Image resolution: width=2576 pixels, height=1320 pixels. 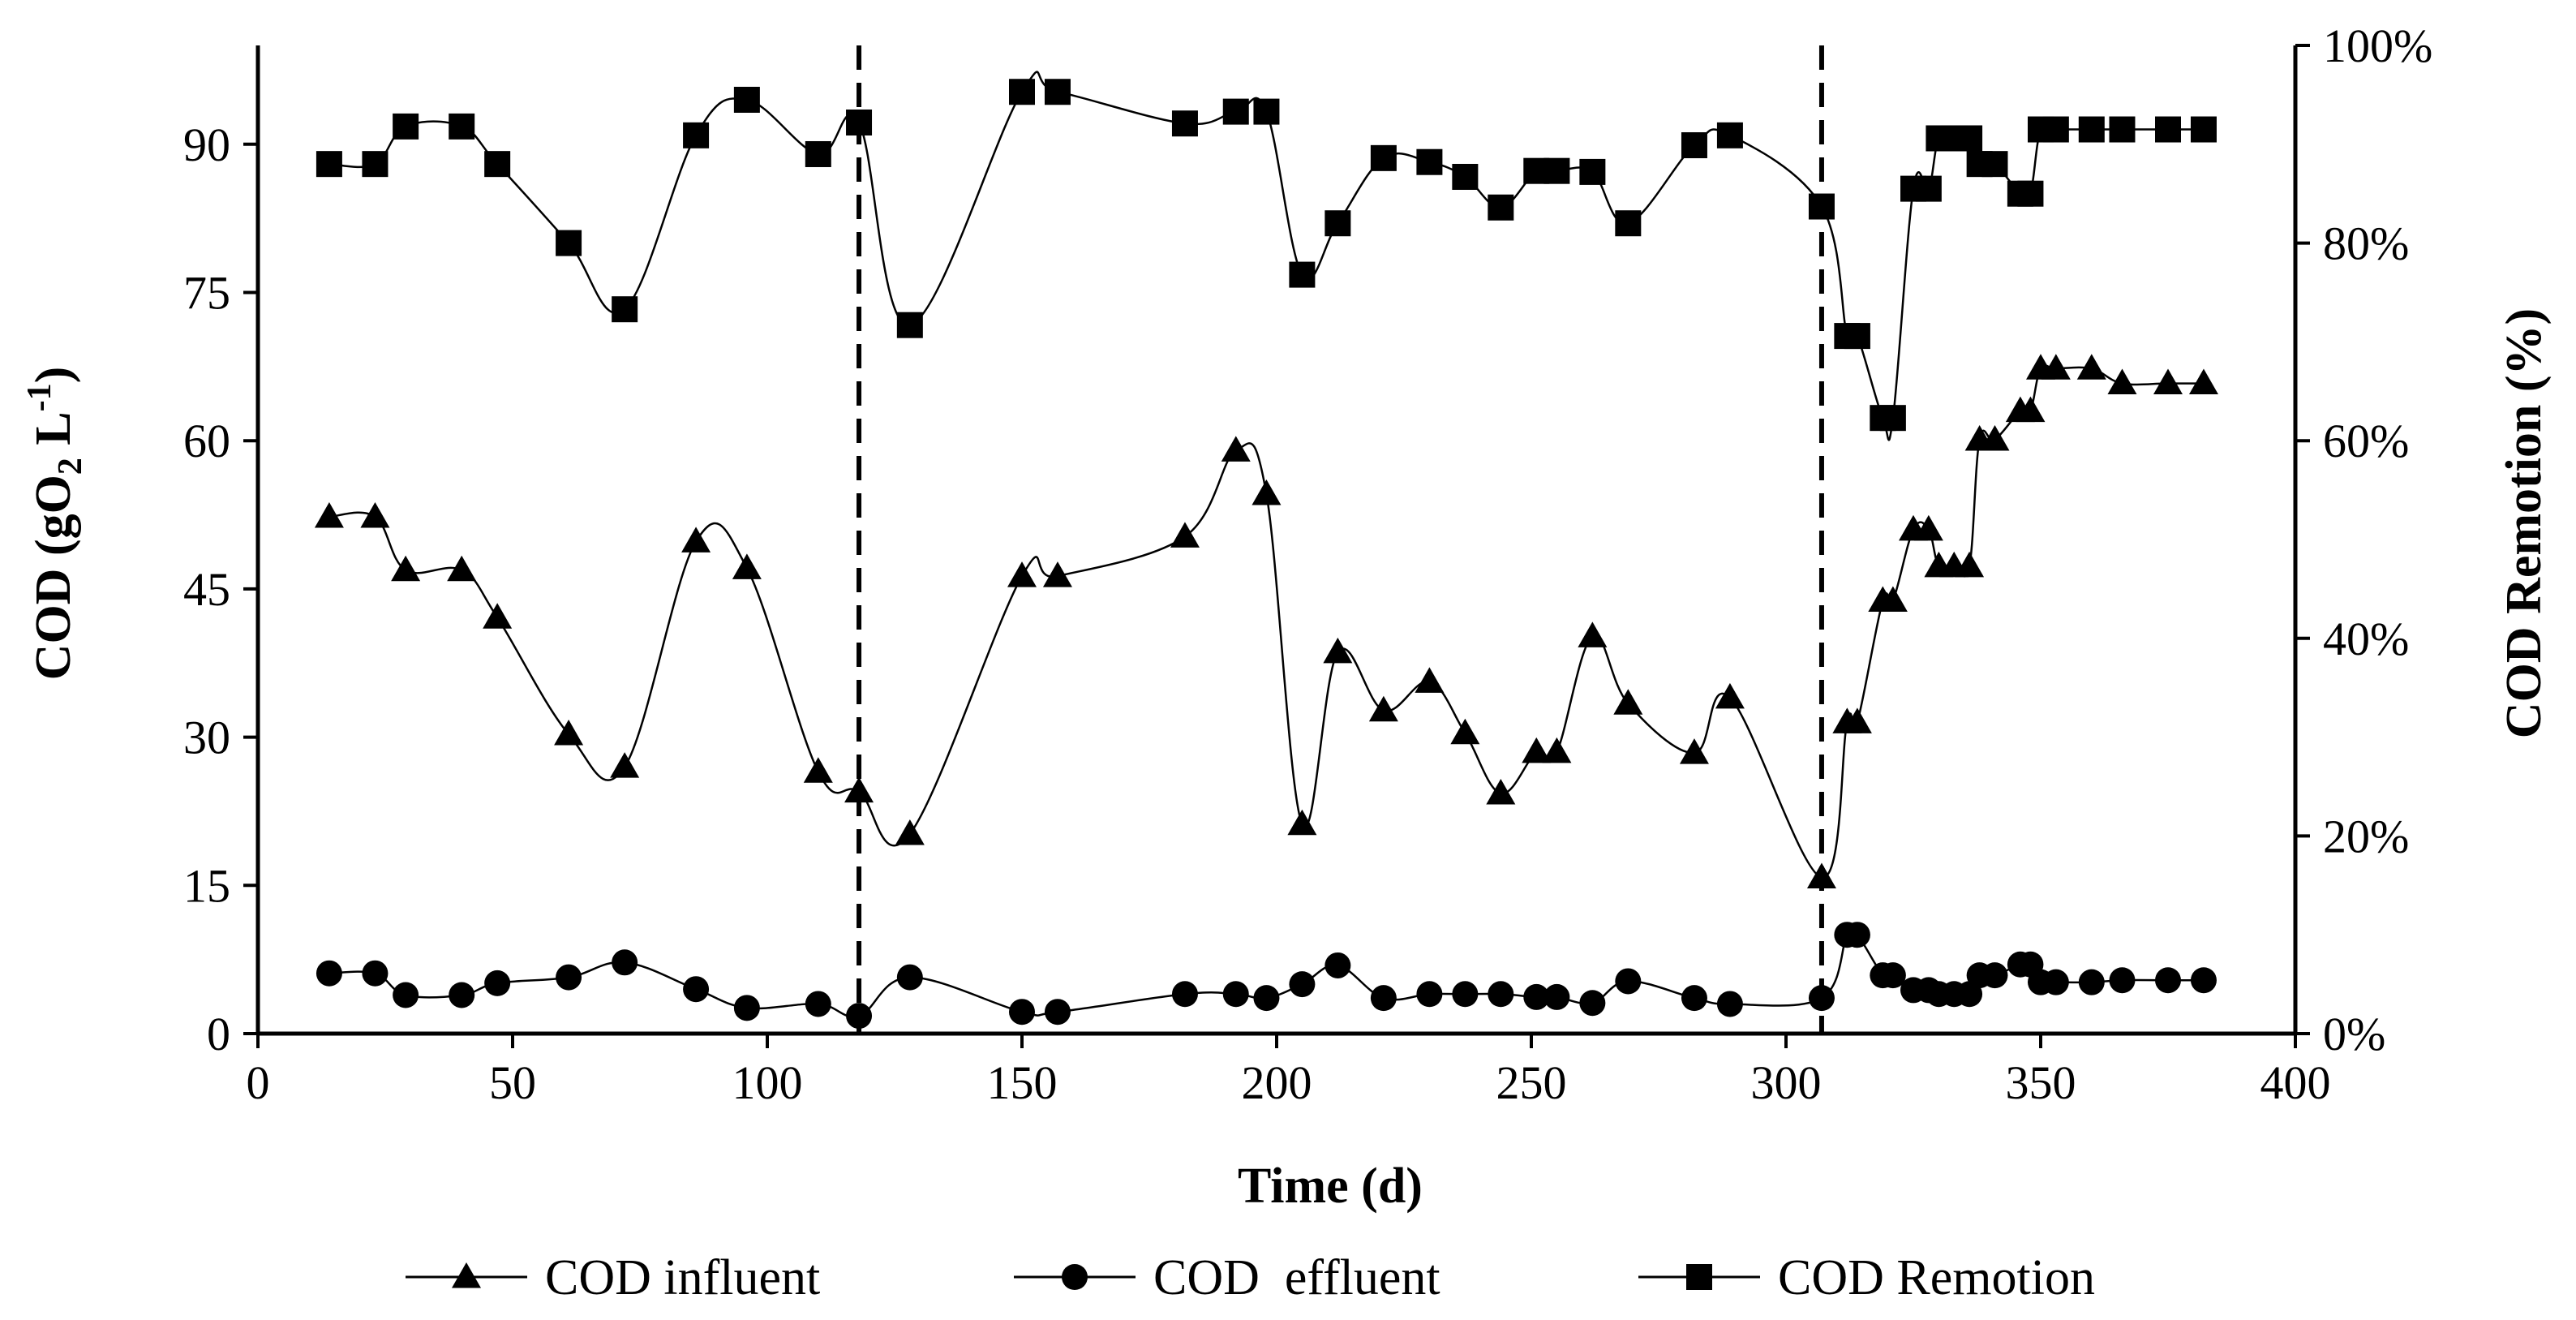 What do you see at coordinates (1277, 1083) in the screenshot?
I see `x-tick-label: 200` at bounding box center [1277, 1083].